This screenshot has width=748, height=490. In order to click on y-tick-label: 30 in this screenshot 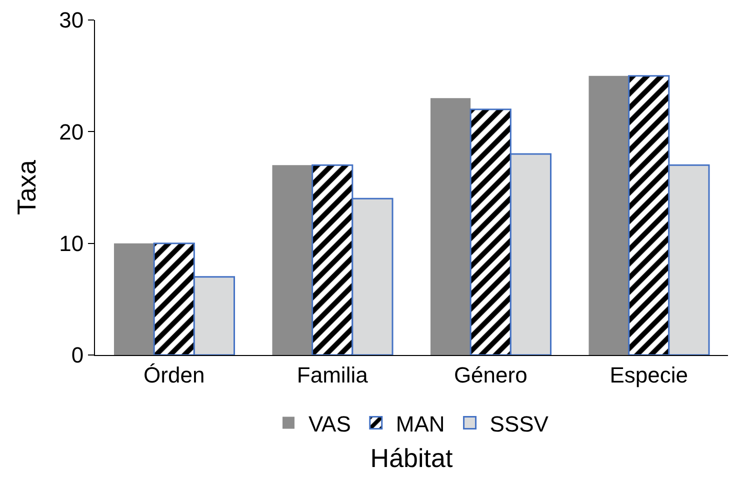, I will do `click(71, 20)`.